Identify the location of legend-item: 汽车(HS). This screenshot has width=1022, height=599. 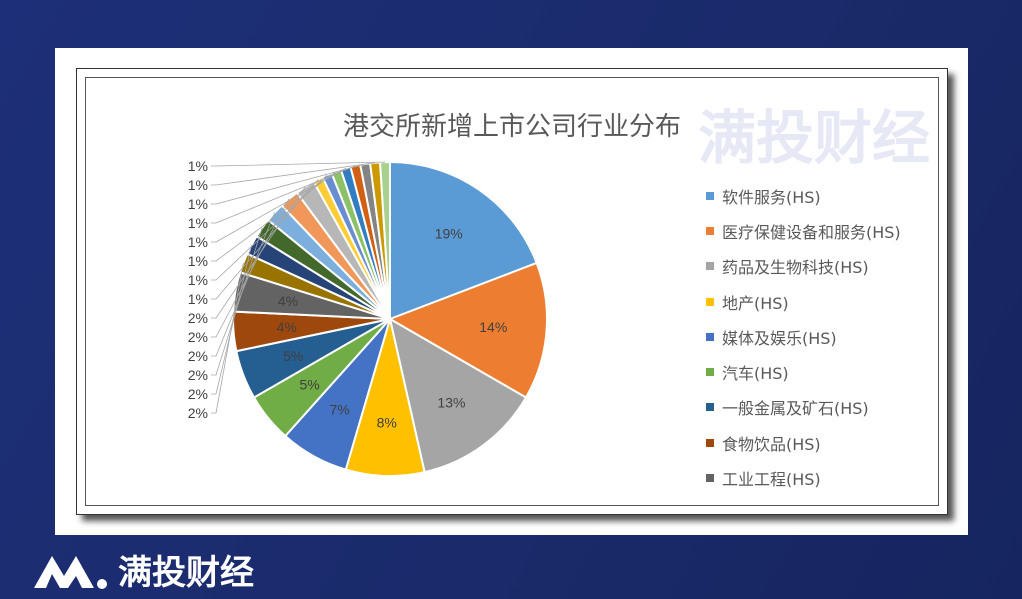
(803, 371).